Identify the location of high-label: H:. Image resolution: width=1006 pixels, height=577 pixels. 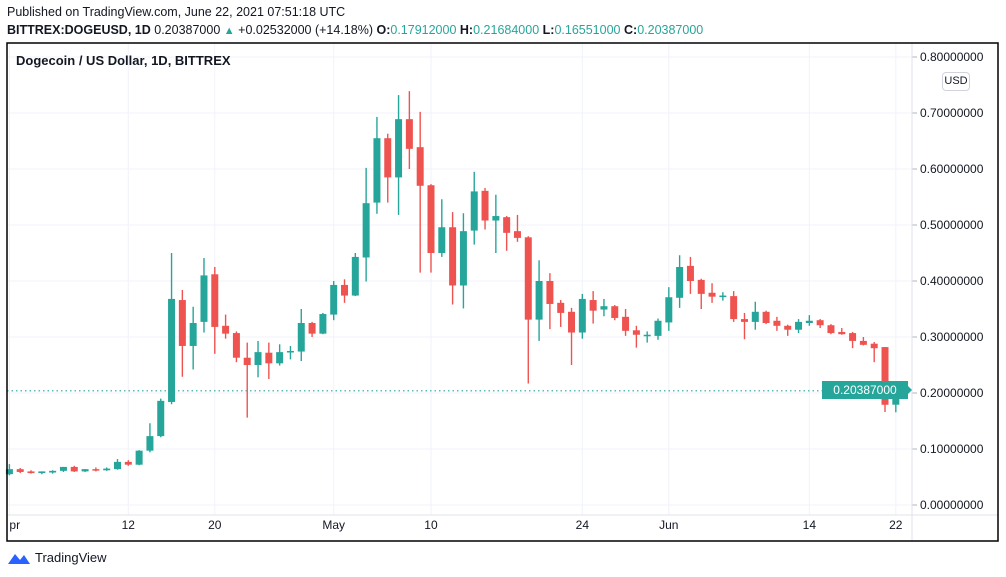
(466, 30).